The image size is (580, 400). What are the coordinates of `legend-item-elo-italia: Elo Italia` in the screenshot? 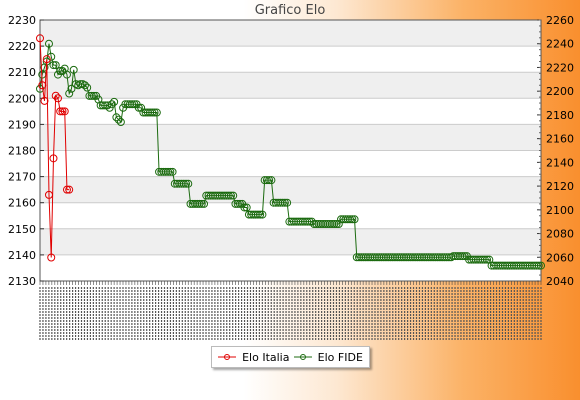 It's located at (253, 357).